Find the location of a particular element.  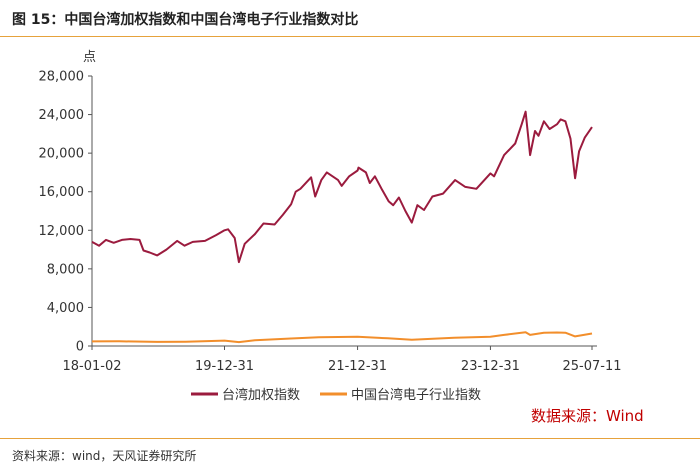

y-tick-label: 8,000 is located at coordinates (65, 269).